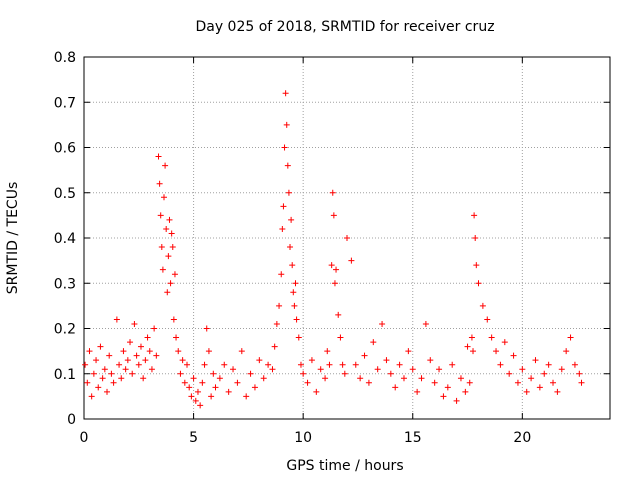 The height and width of the screenshot is (480, 640). What do you see at coordinates (65, 284) in the screenshot?
I see `y-tick-label: 0.3` at bounding box center [65, 284].